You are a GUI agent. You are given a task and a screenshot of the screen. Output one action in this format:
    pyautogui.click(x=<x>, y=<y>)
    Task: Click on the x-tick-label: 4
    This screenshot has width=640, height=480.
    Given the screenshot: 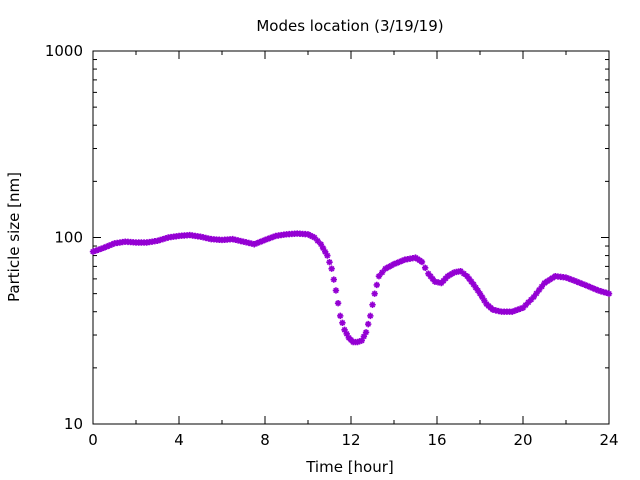 What is the action you would take?
    pyautogui.click(x=179, y=440)
    